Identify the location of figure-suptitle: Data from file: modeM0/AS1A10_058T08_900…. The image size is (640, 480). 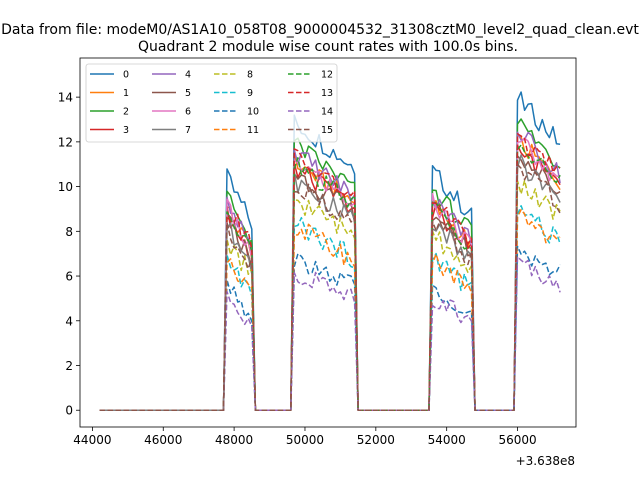
(320, 30).